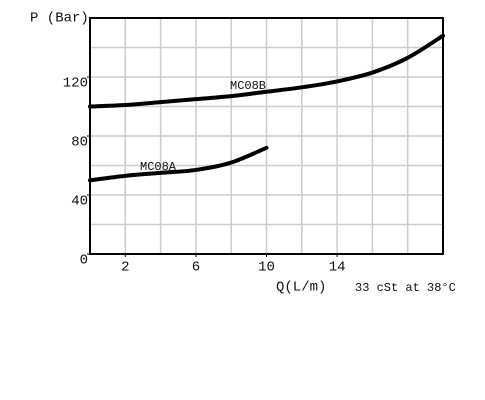 The height and width of the screenshot is (400, 485). What do you see at coordinates (337, 268) in the screenshot?
I see `x-tick-label: 14` at bounding box center [337, 268].